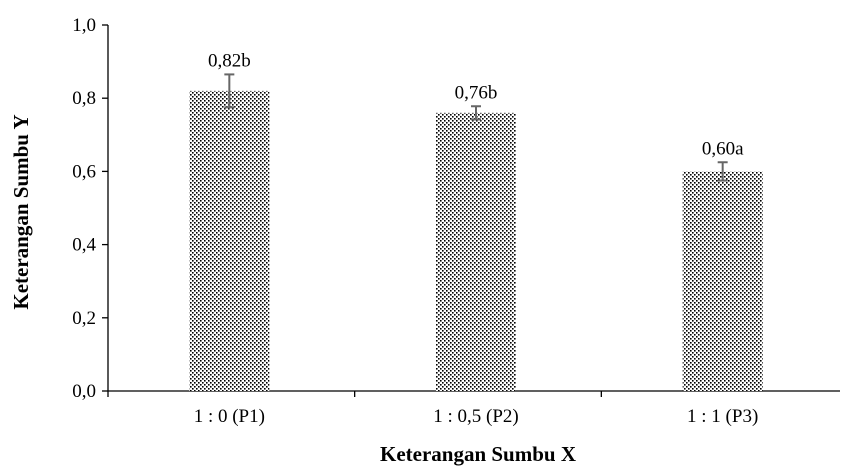 This screenshot has height=468, width=846. Describe the element at coordinates (84, 318) in the screenshot. I see `y-tick-label: 0,2` at that location.